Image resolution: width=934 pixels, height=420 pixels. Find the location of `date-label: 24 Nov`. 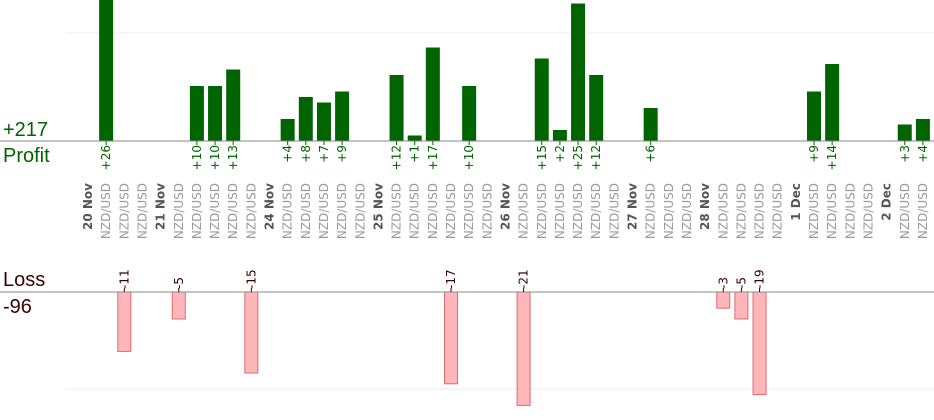

date-label: 24 Nov is located at coordinates (270, 206).